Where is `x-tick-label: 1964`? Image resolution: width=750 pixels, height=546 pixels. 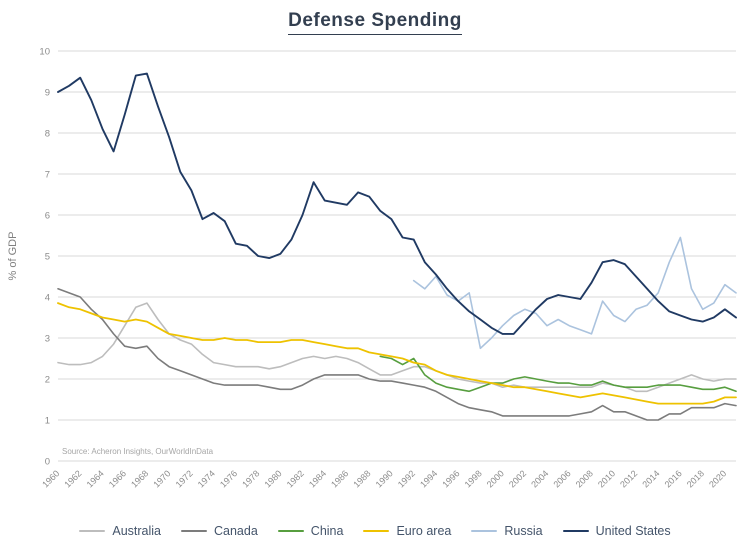
x-tick-label: 1964 is located at coordinates (95, 478).